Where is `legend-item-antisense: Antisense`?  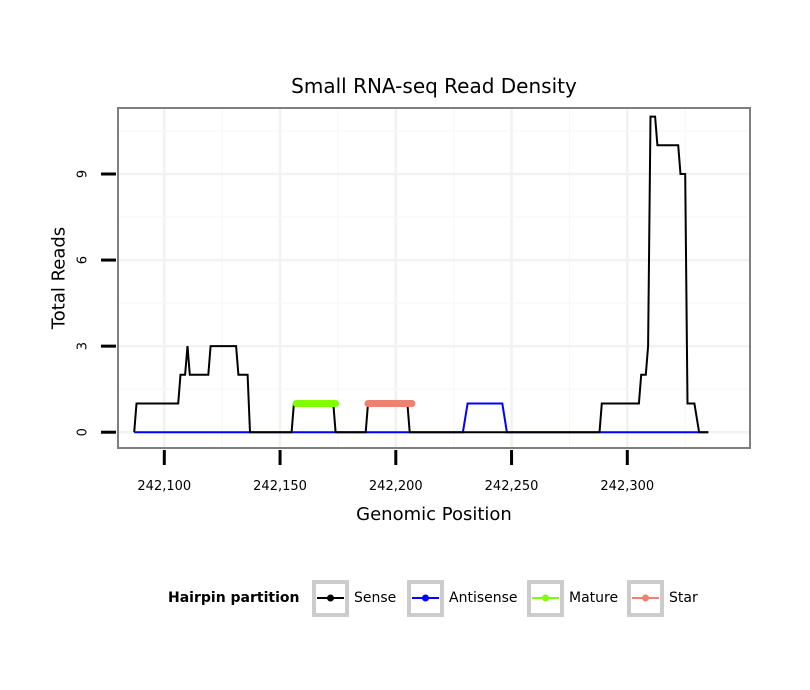 legend-item-antisense: Antisense is located at coordinates (462, 598).